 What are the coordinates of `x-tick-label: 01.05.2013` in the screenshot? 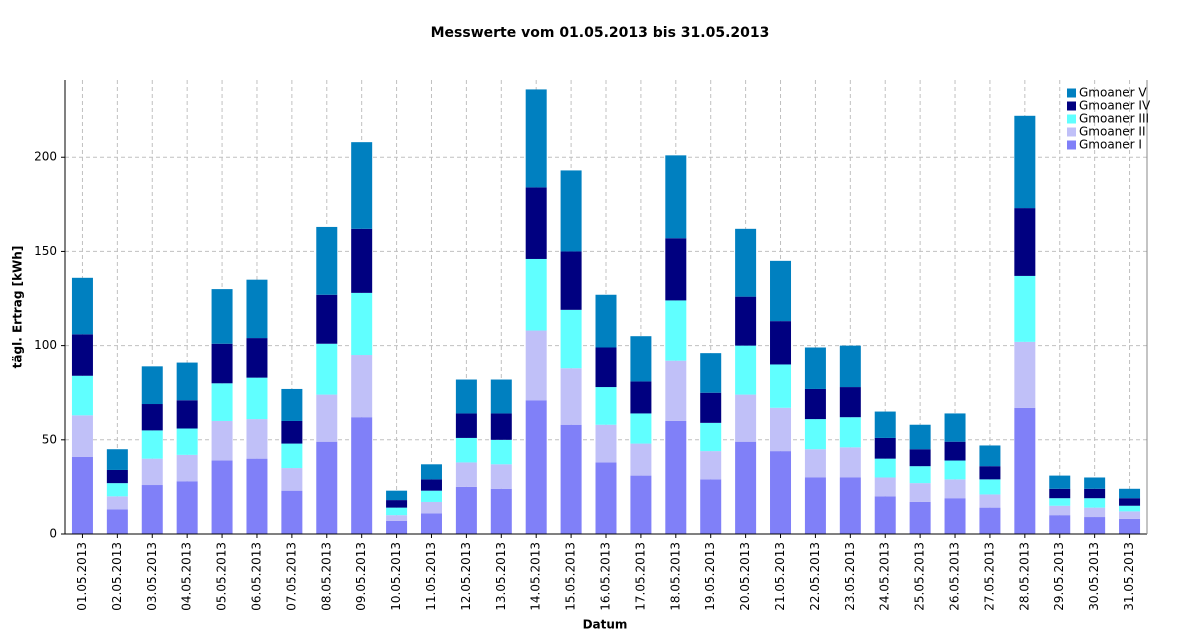 It's located at (82, 576).